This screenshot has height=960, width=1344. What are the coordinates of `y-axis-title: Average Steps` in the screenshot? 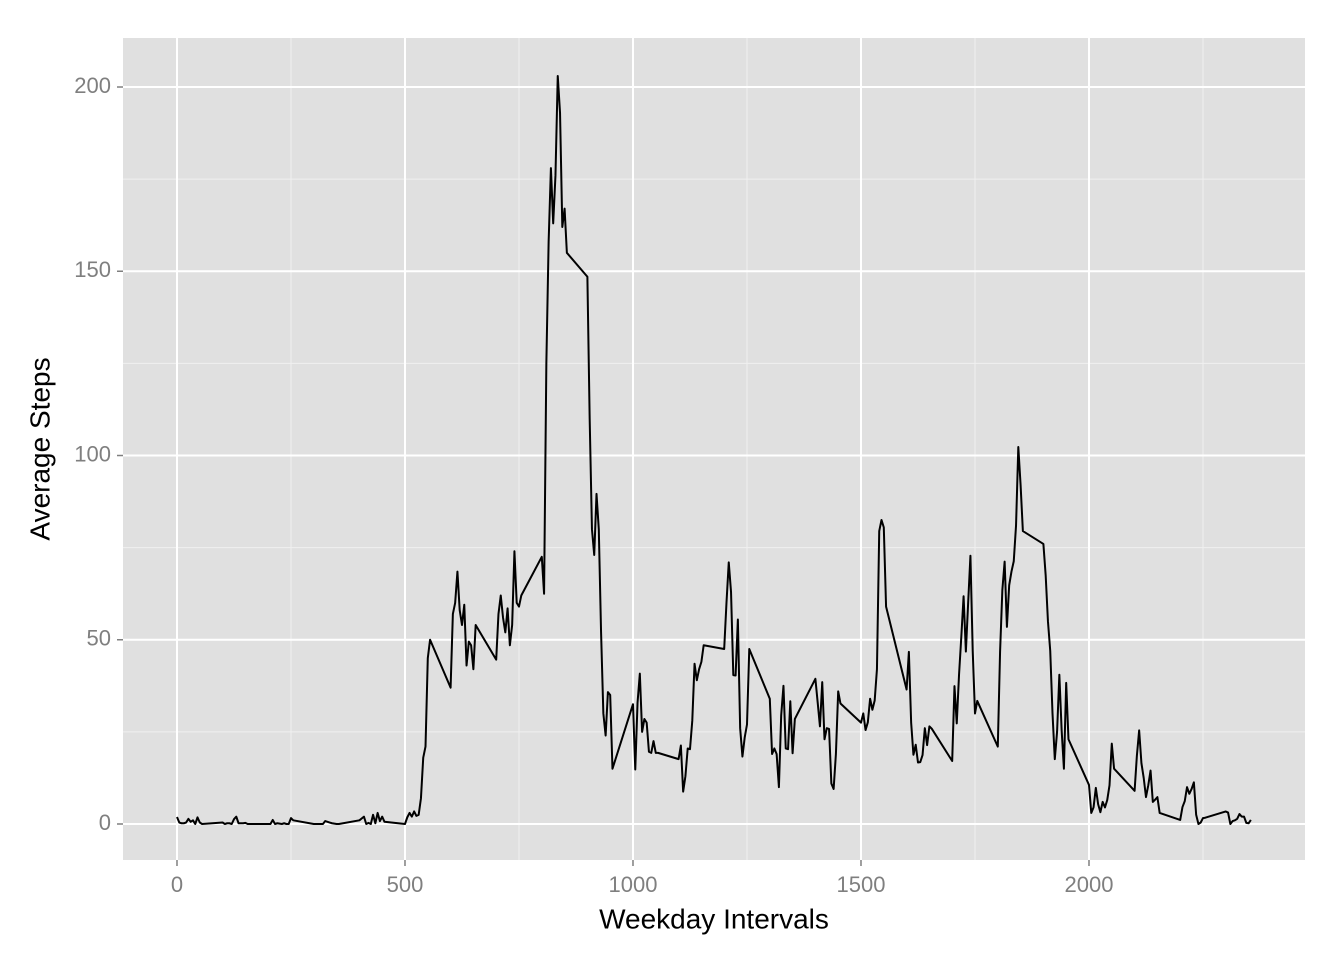 It's located at (39, 448).